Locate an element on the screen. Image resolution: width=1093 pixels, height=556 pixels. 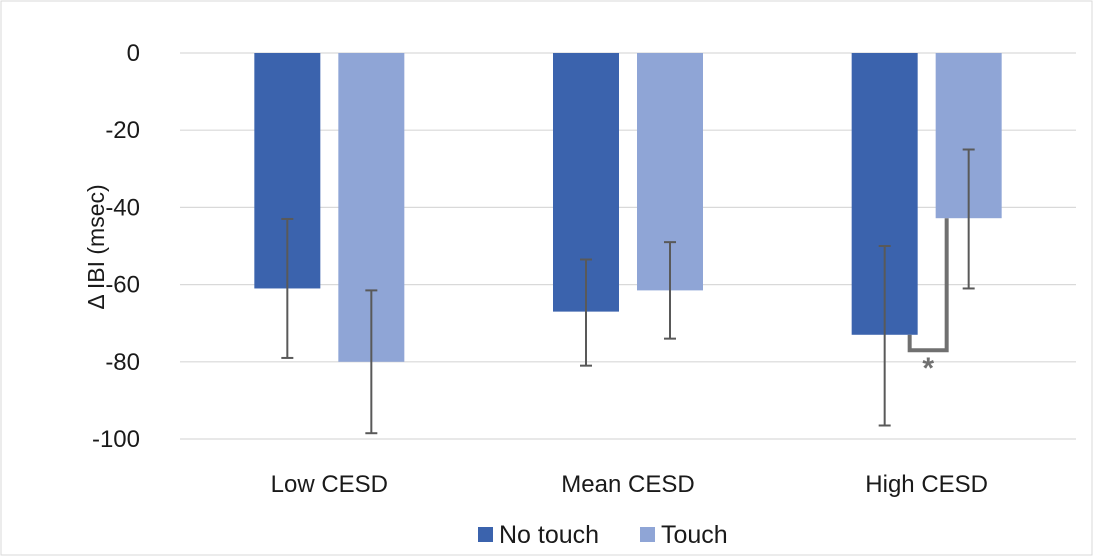
y-tick-label: -60 is located at coordinates (122, 285).